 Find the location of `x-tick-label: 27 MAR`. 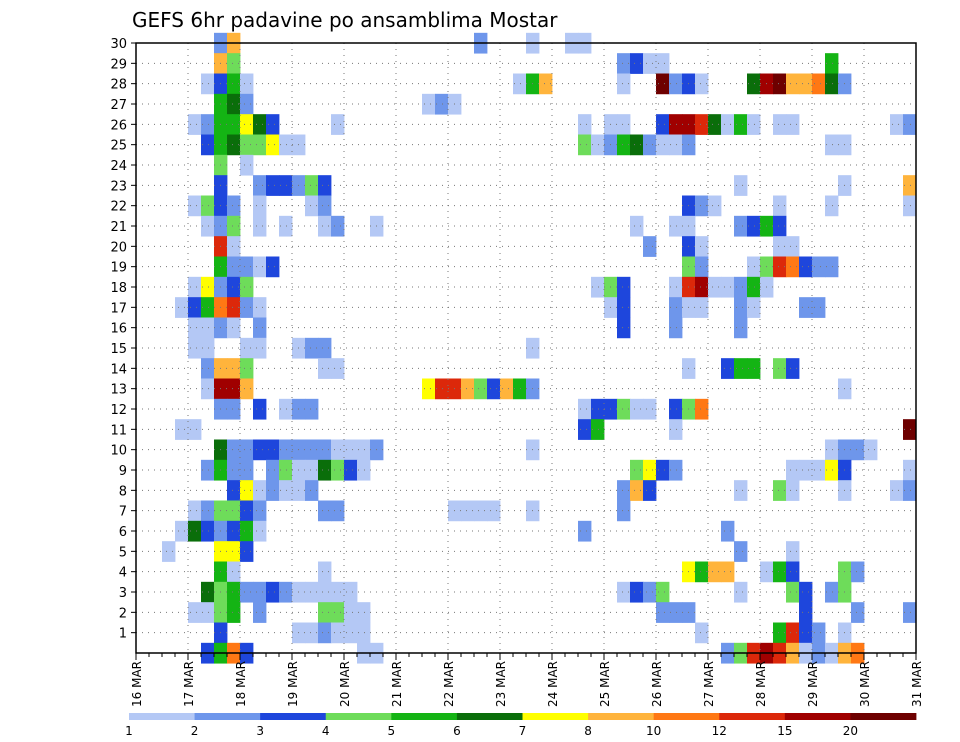

x-tick-label: 27 MAR is located at coordinates (709, 684).